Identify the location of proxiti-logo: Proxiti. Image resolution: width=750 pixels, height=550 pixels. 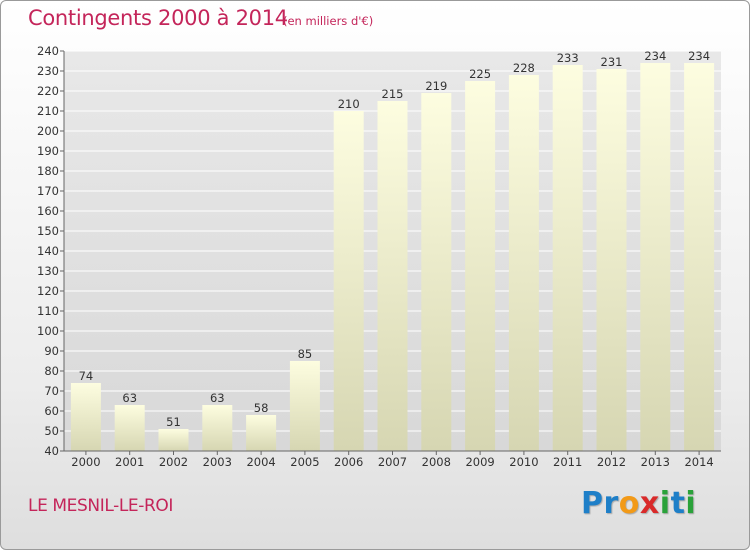
(638, 503).